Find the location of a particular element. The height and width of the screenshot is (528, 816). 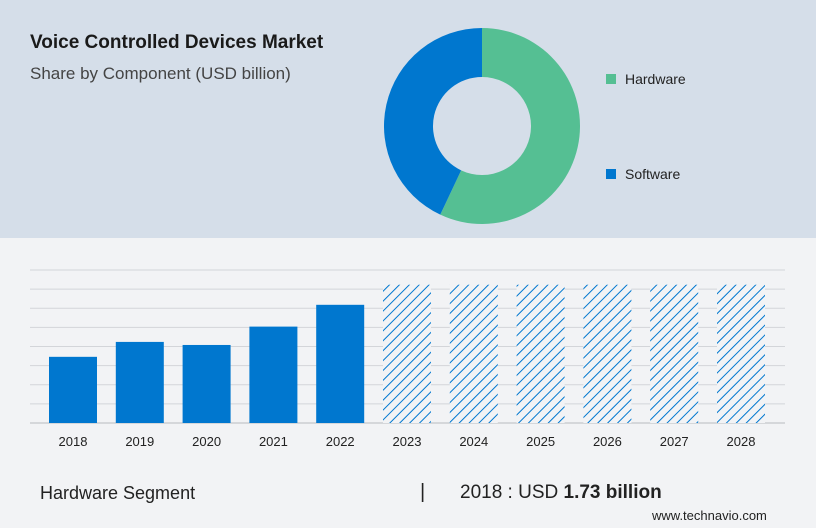

x-tick-label: 2023 is located at coordinates (407, 441).